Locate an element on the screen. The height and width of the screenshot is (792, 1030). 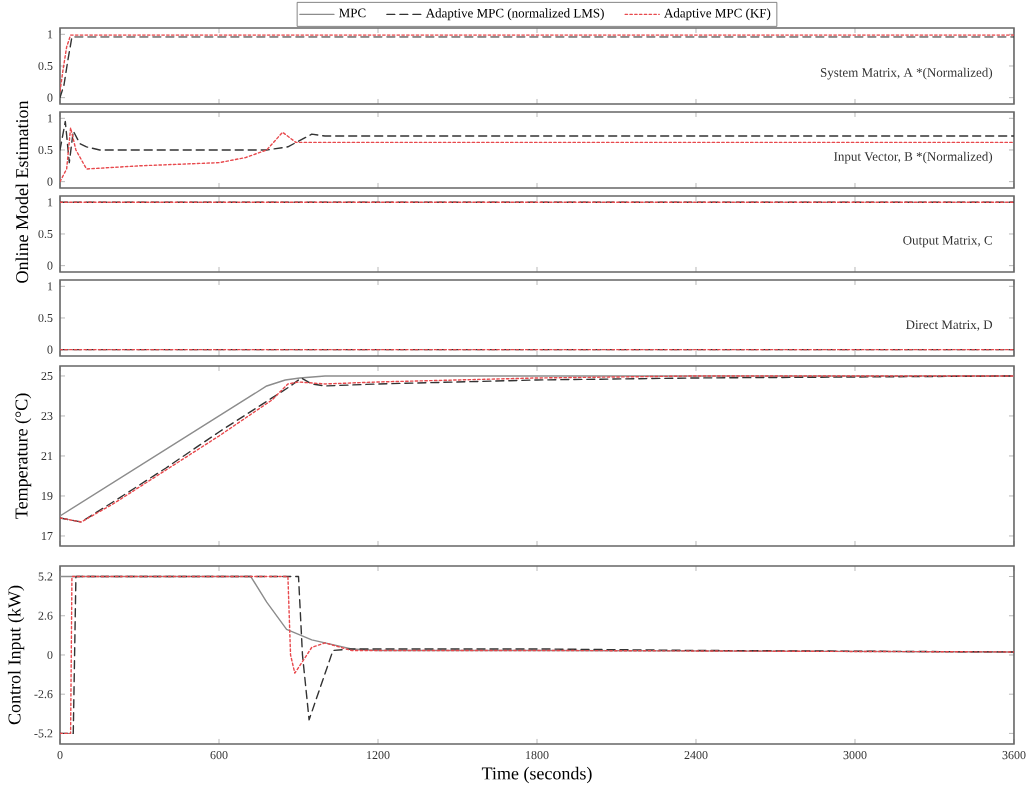
x-axis-title: Time (seconds) is located at coordinates (536, 775).